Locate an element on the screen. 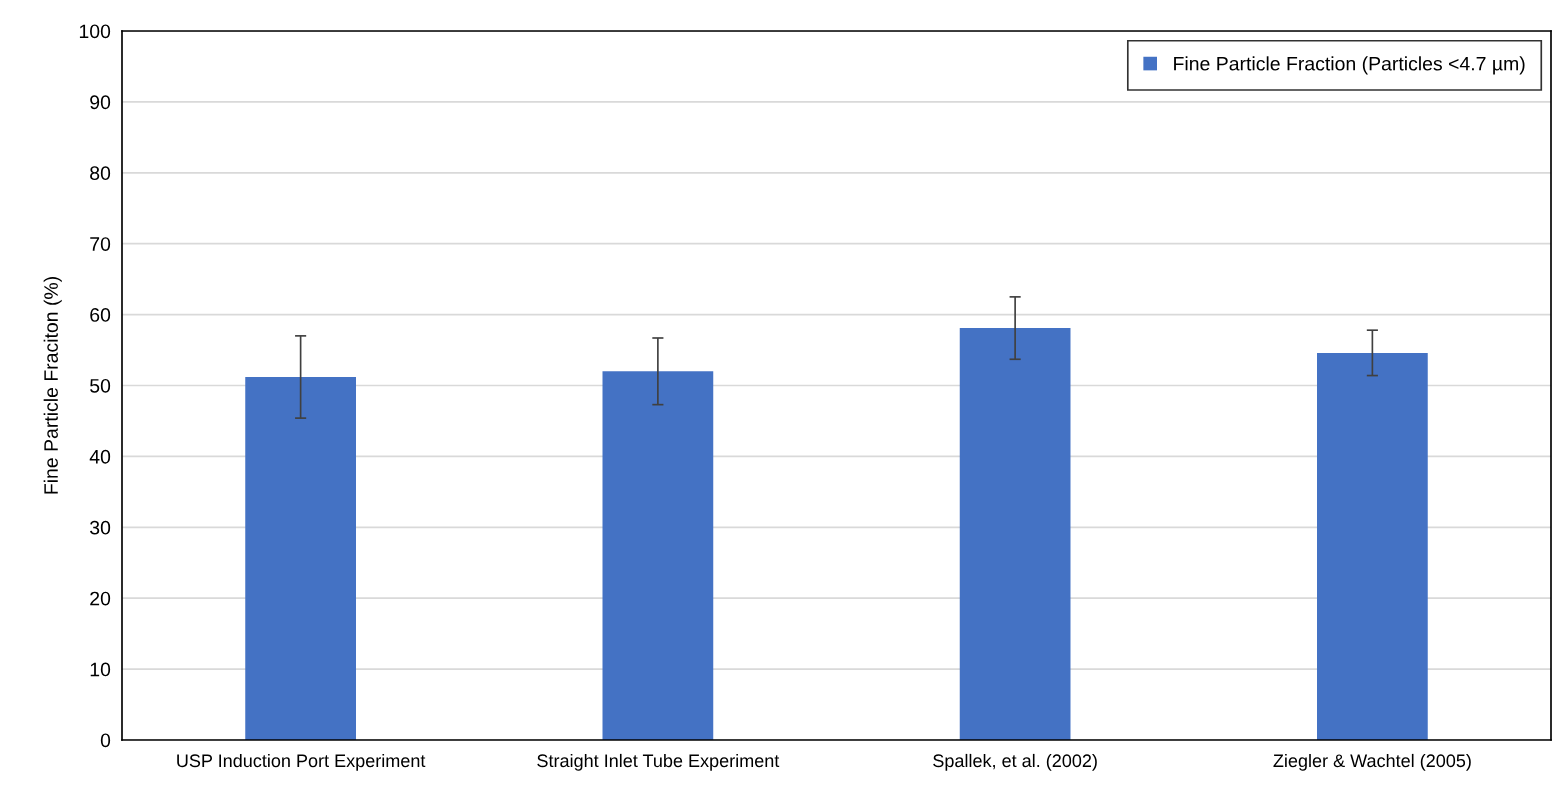  x-tick-label: USP Induction Port Experiment is located at coordinates (301, 762).